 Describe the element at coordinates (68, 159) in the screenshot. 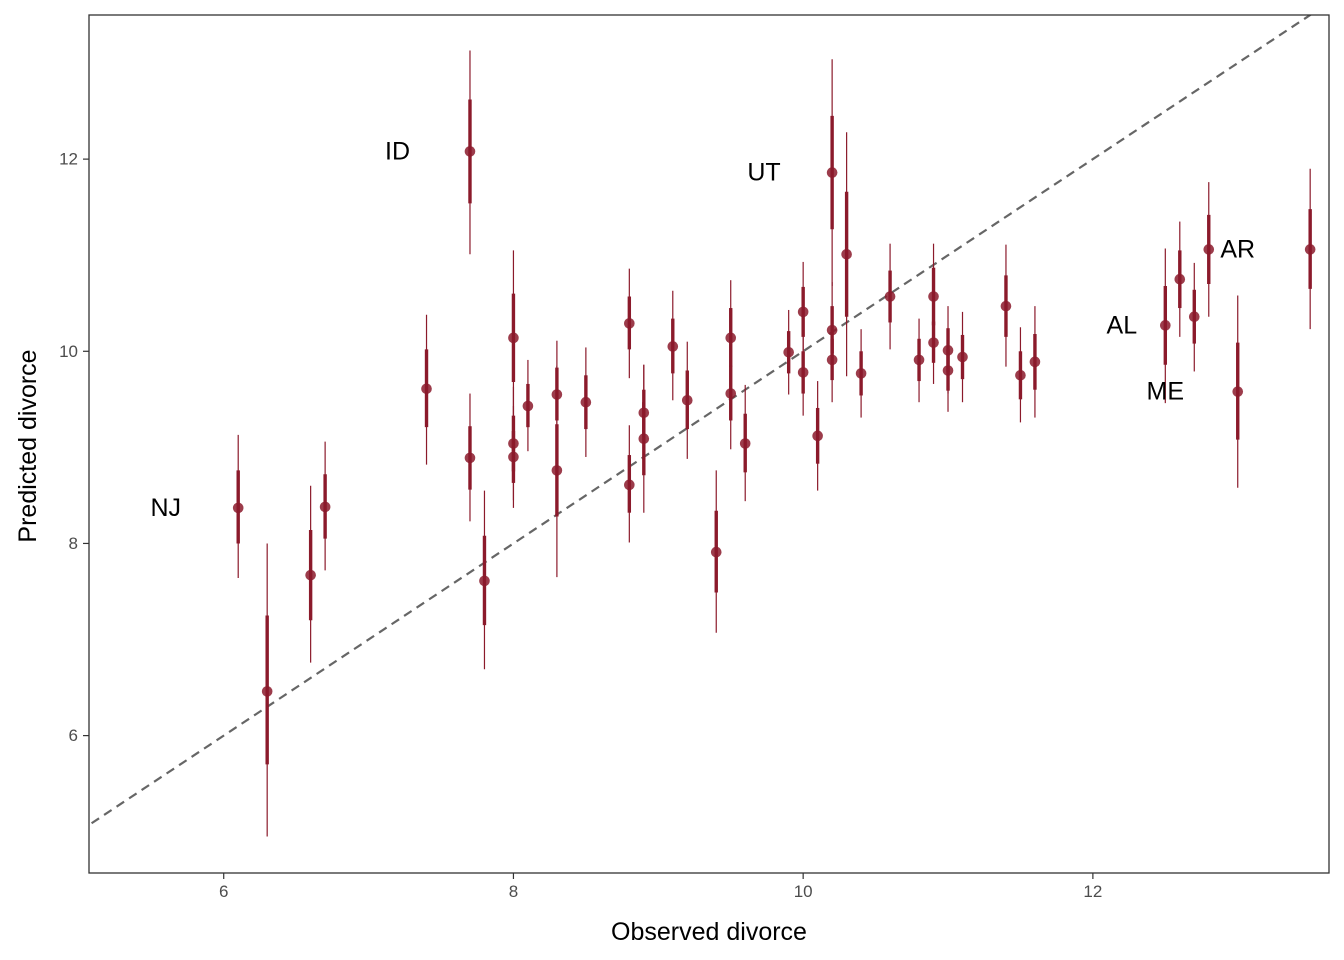

I see `y-tick-label-12: 12` at that location.